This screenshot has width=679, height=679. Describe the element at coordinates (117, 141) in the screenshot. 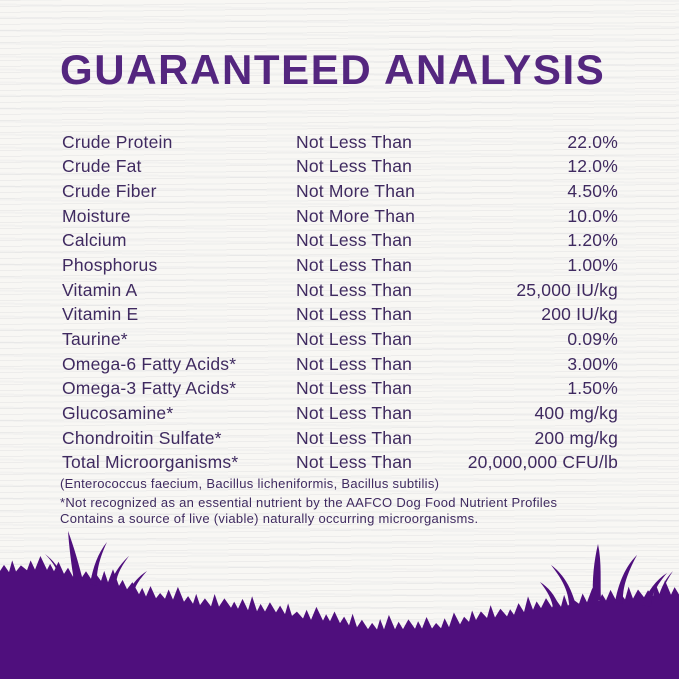

I see `nutrient-name: Crude Protein` at that location.